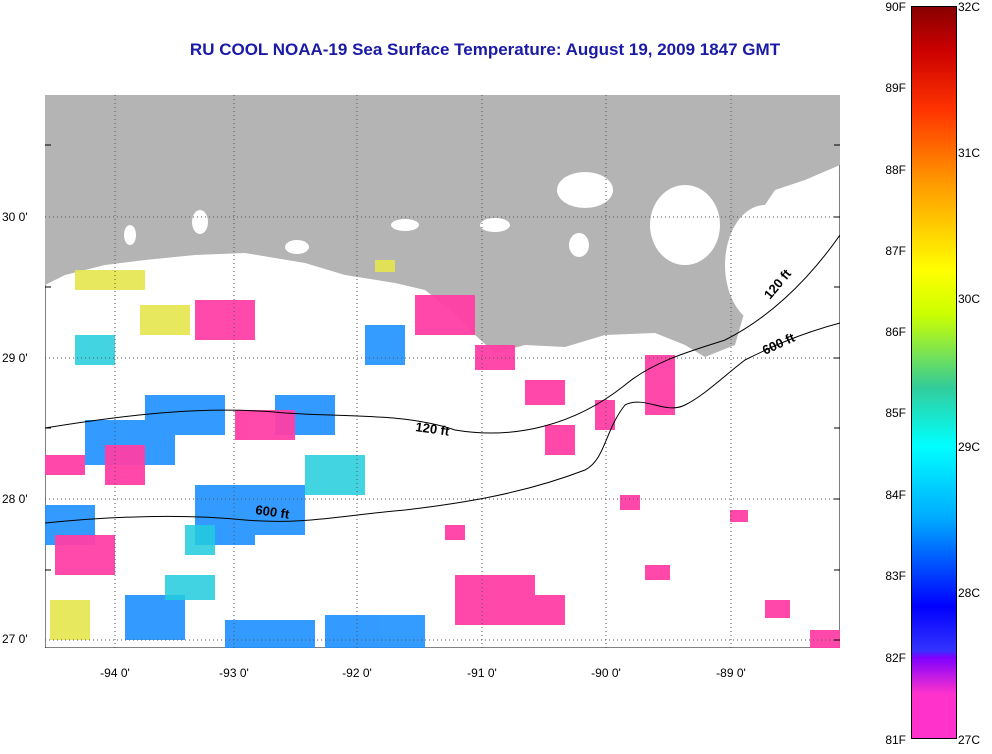  Describe the element at coordinates (969, 593) in the screenshot. I see `colorbar-c-label: 28C` at that location.